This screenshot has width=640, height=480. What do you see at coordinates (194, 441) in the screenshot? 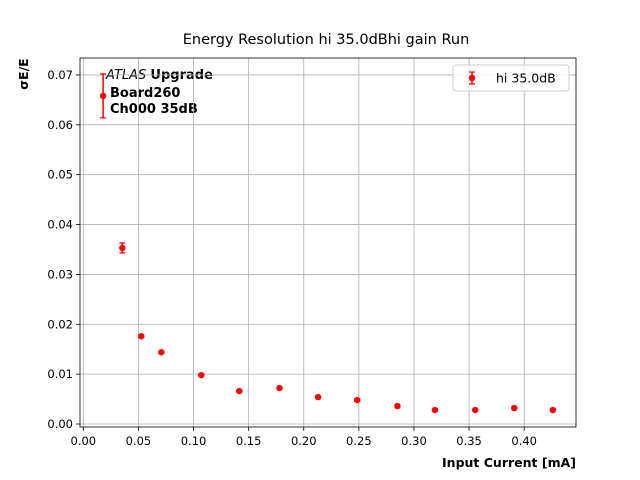
I see `x-tick-label: 0.10` at bounding box center [194, 441].